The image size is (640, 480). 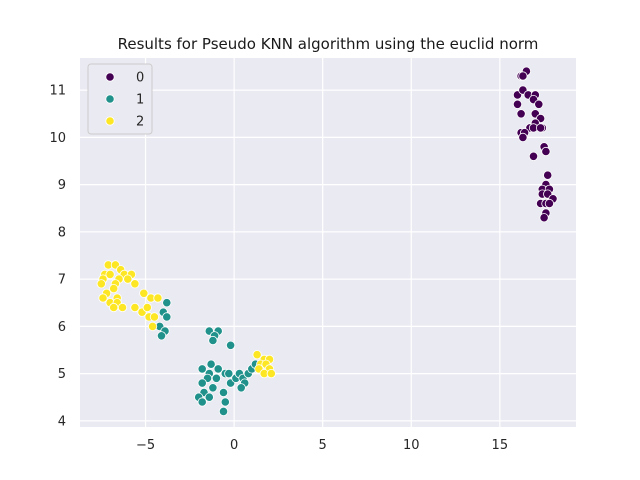 I want to click on x-tick-label: 0, so click(x=234, y=445).